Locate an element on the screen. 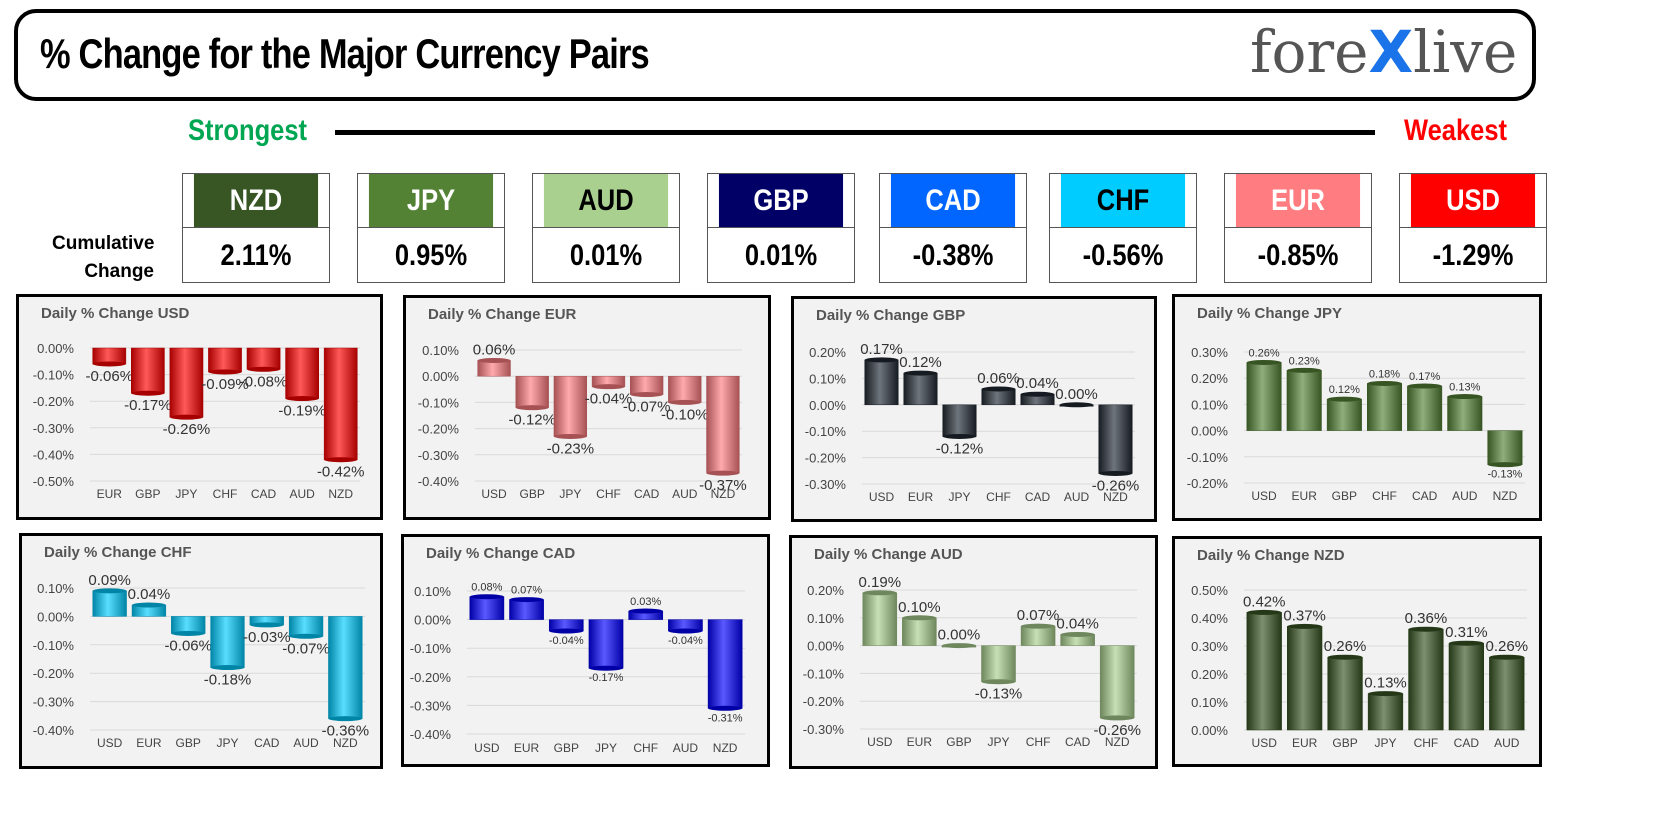  x-tick-label: CHF is located at coordinates (608, 494).